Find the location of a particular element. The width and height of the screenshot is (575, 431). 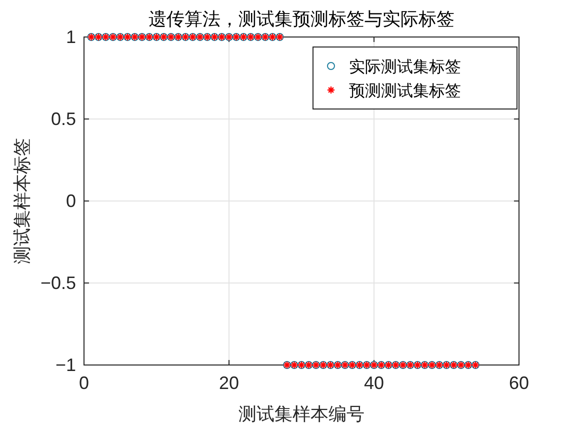

y-tick-label: −1 is located at coordinates (65, 365).